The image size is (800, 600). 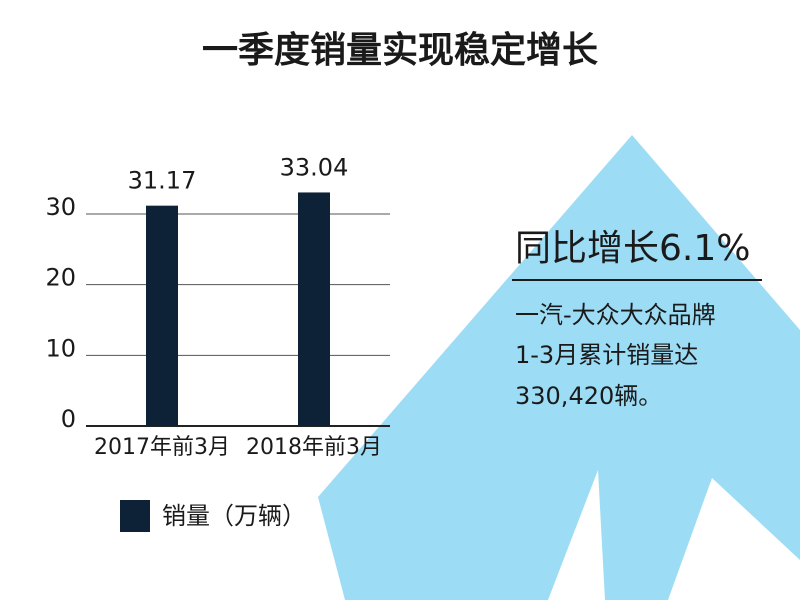 I want to click on y-tick-label: 0, so click(x=68, y=419).